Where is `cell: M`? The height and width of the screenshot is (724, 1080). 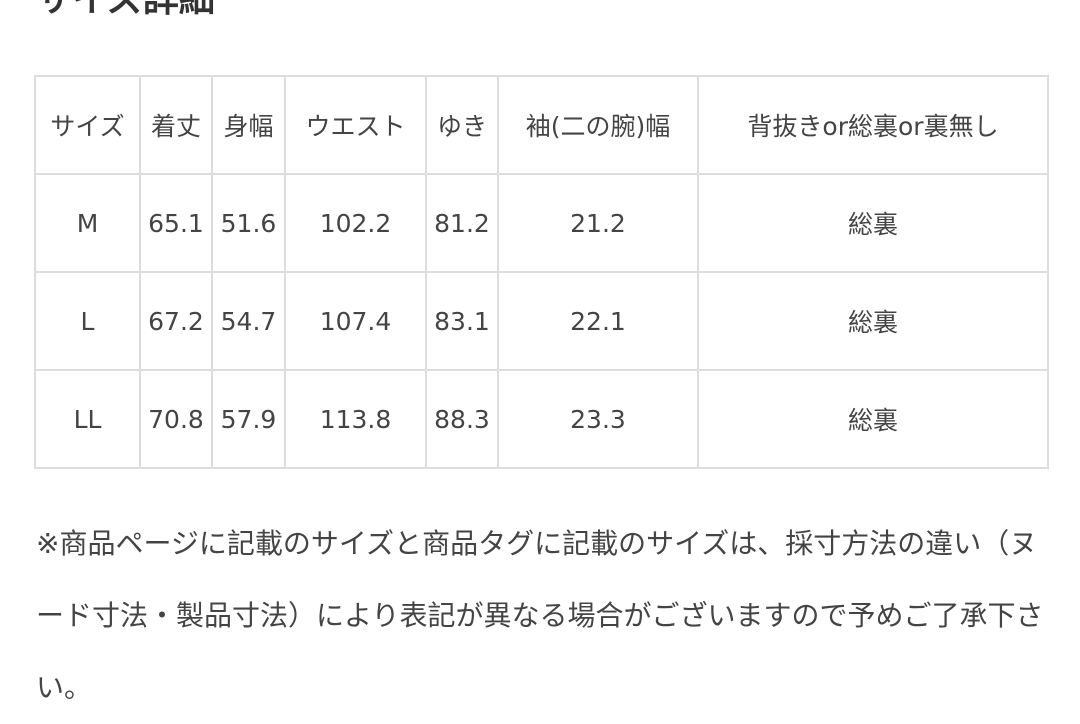 cell: M is located at coordinates (87, 223).